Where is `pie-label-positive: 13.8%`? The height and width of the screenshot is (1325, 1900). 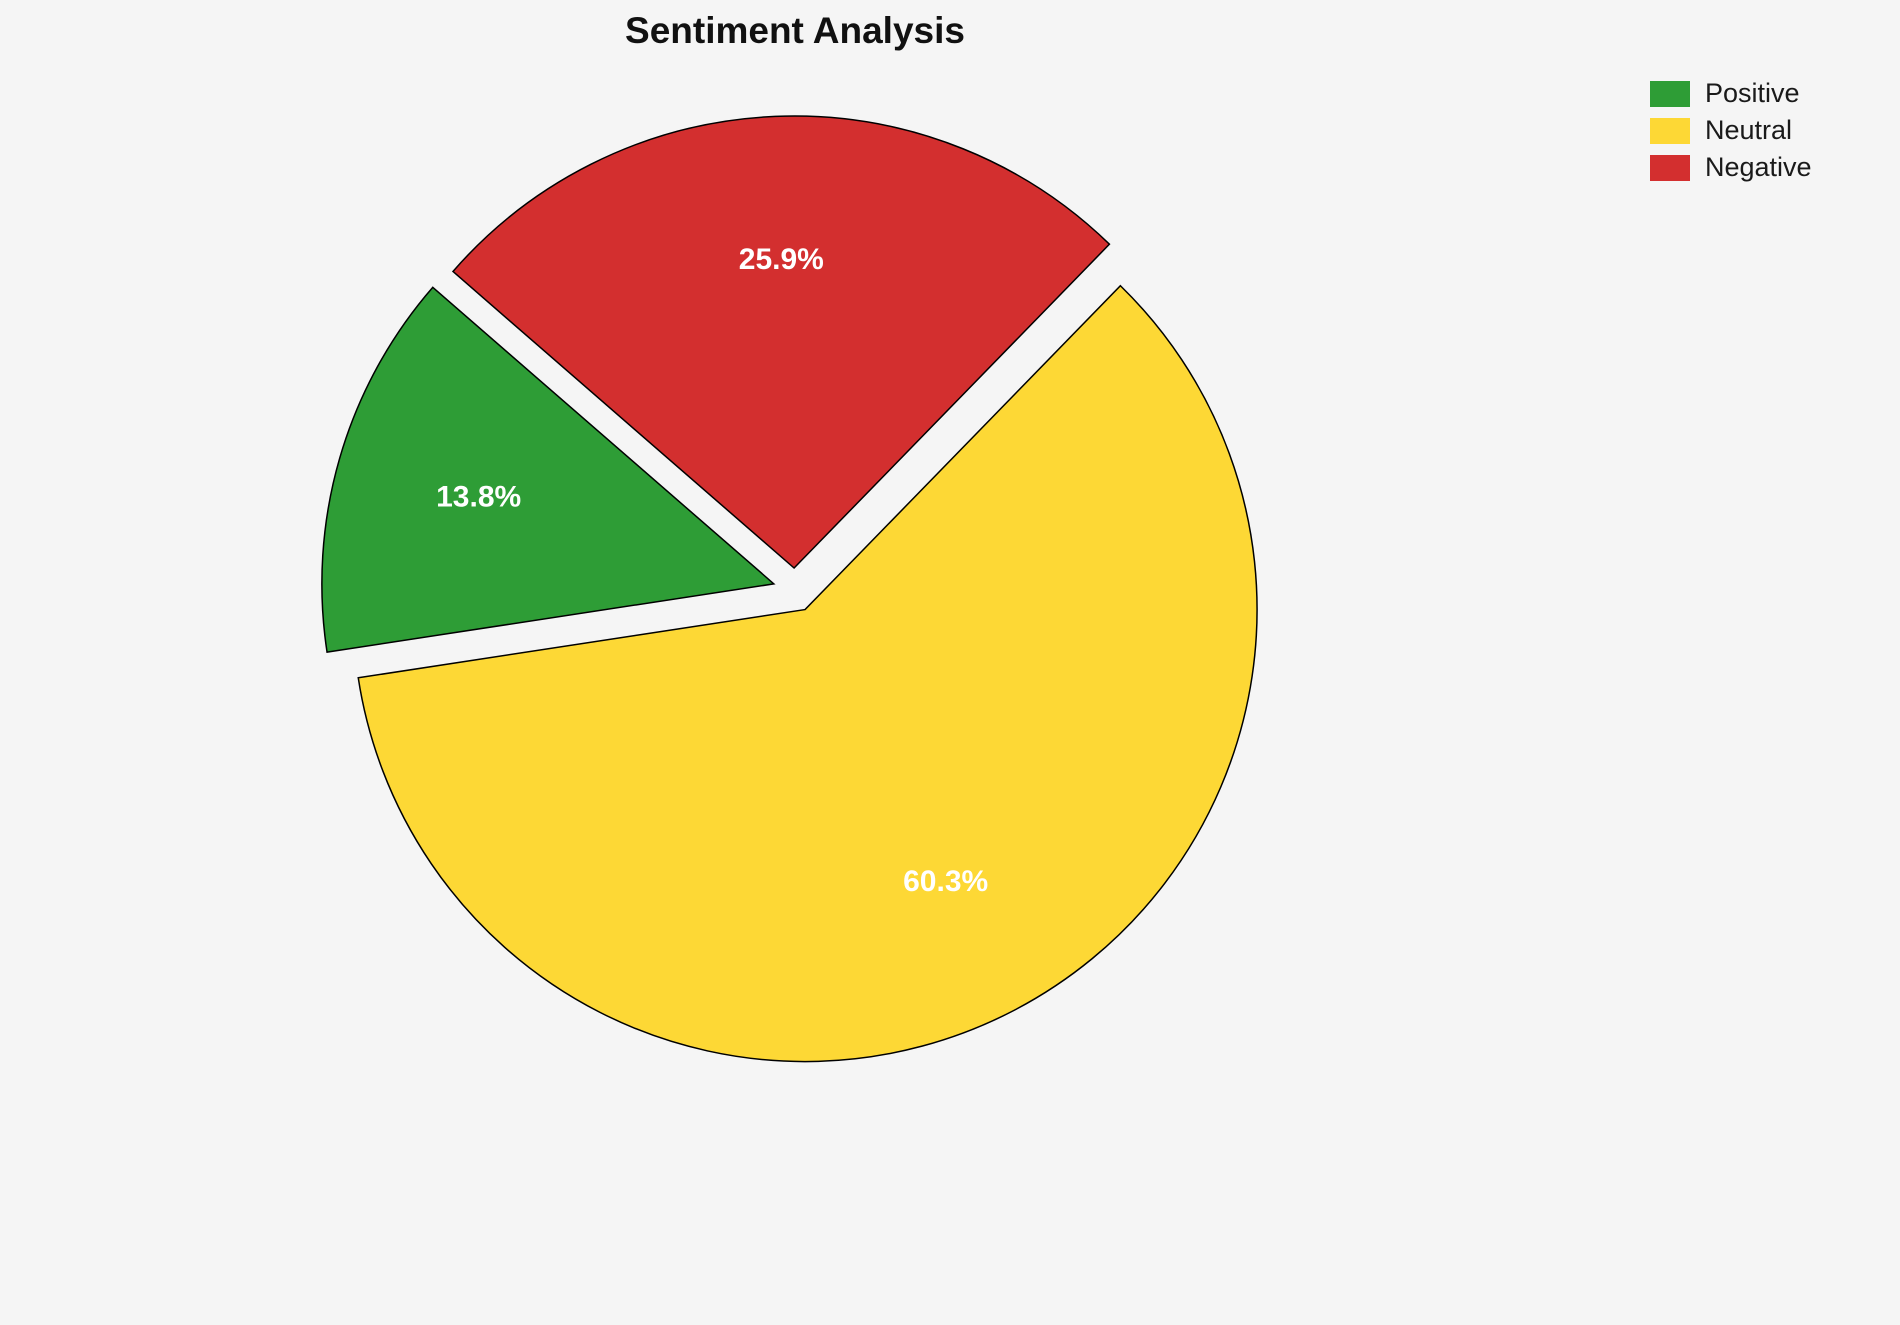 pie-label-positive: 13.8% is located at coordinates (478, 496).